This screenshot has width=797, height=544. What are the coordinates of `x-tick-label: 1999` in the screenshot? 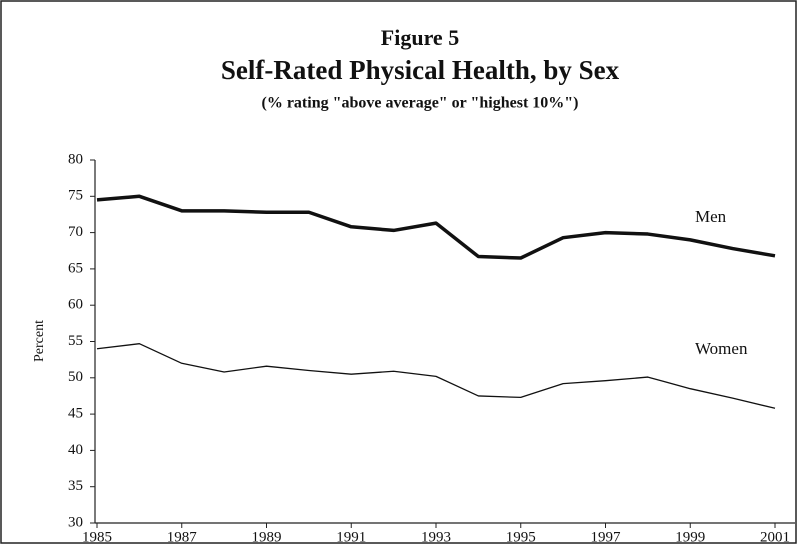 It's located at (690, 536).